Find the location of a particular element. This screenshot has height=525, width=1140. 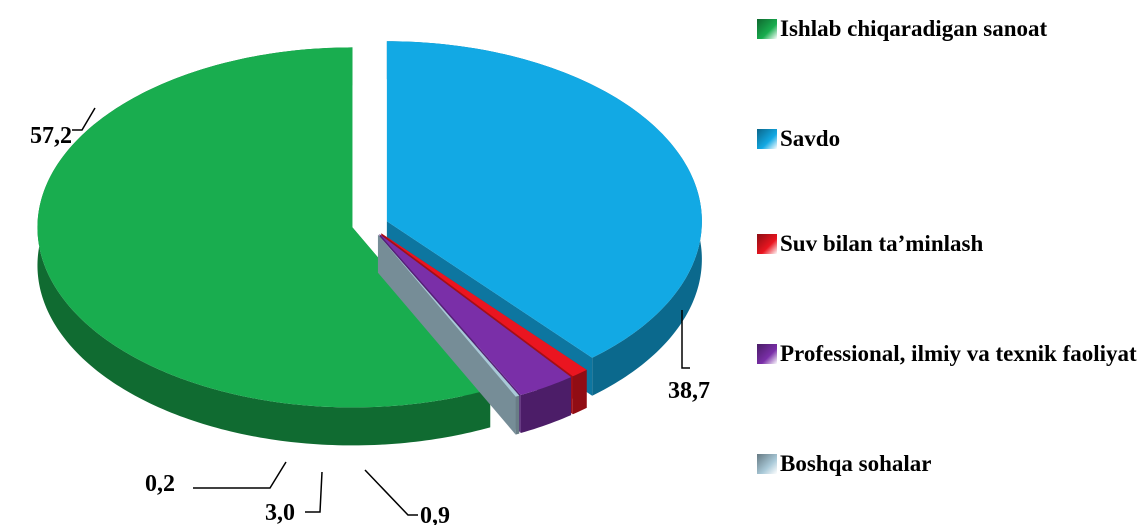

legend-item: Ishlab chiqaradigan sanoat is located at coordinates (947, 29).